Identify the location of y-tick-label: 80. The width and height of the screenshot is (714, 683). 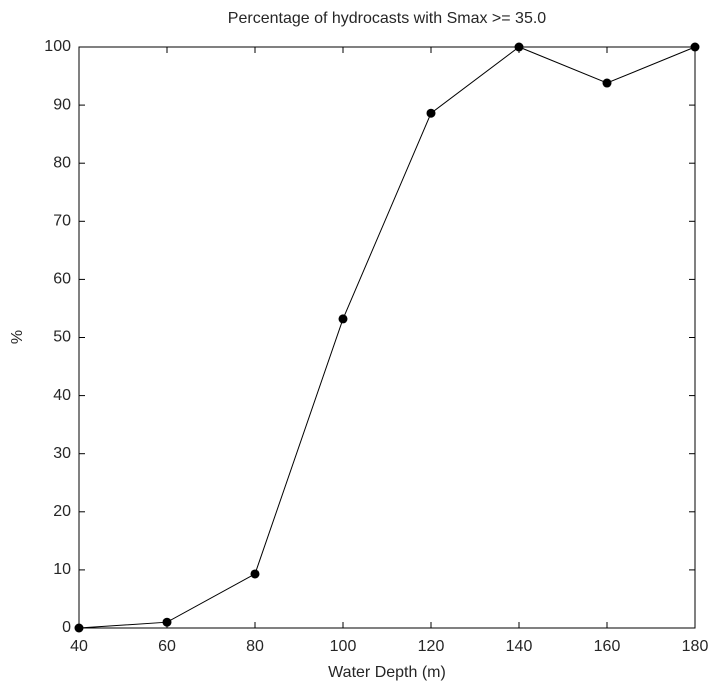
(62, 162).